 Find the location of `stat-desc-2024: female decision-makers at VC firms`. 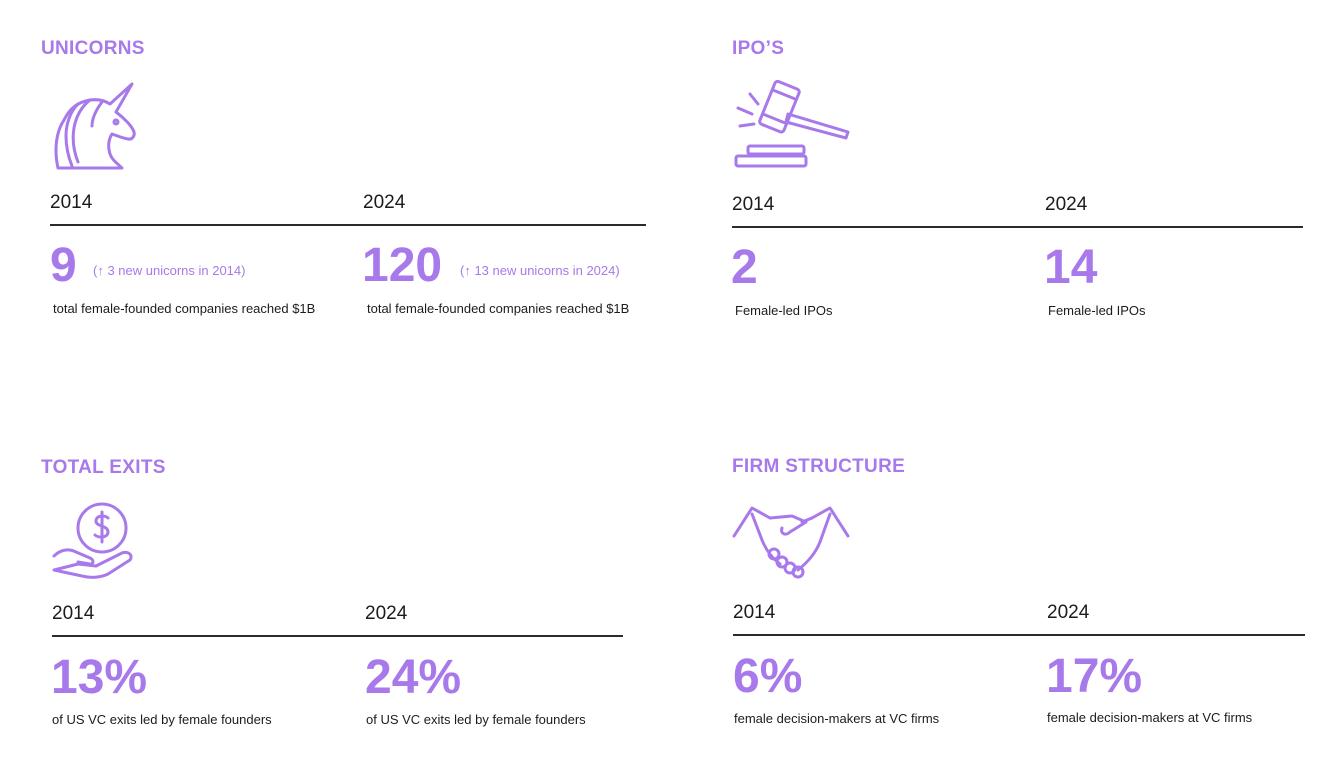

stat-desc-2024: female decision-makers at VC firms is located at coordinates (1150, 717).